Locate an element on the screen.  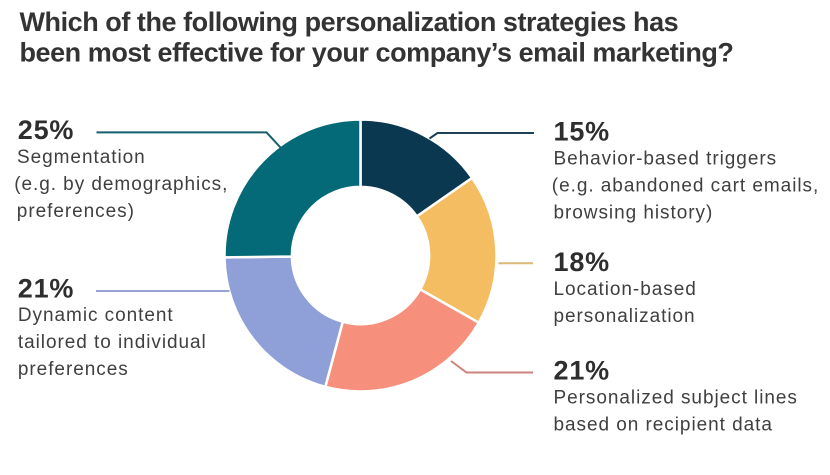
svg-text: tailored to individual is located at coordinates (112, 342).